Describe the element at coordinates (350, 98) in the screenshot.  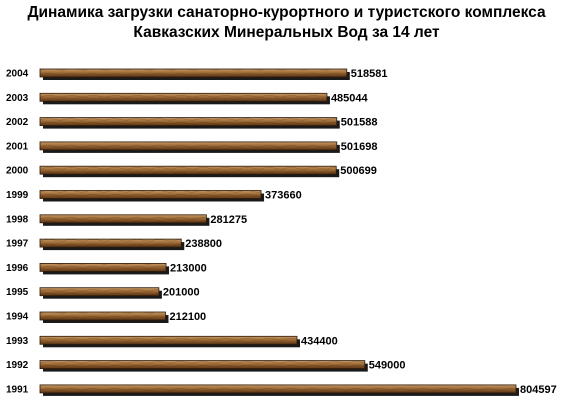
I see `data-label: 485044` at that location.